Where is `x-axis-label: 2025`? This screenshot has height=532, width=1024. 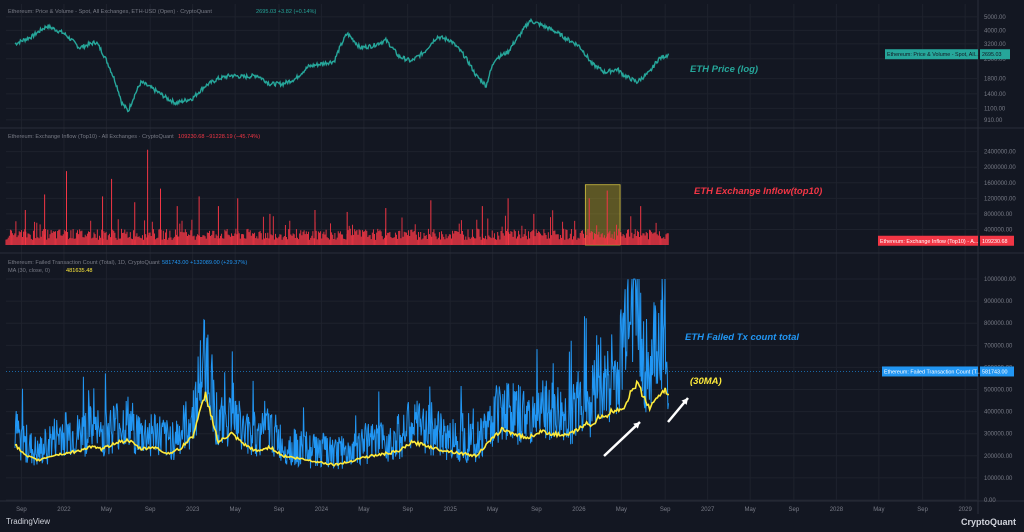
x-axis-label: 2025 is located at coordinates (450, 510).